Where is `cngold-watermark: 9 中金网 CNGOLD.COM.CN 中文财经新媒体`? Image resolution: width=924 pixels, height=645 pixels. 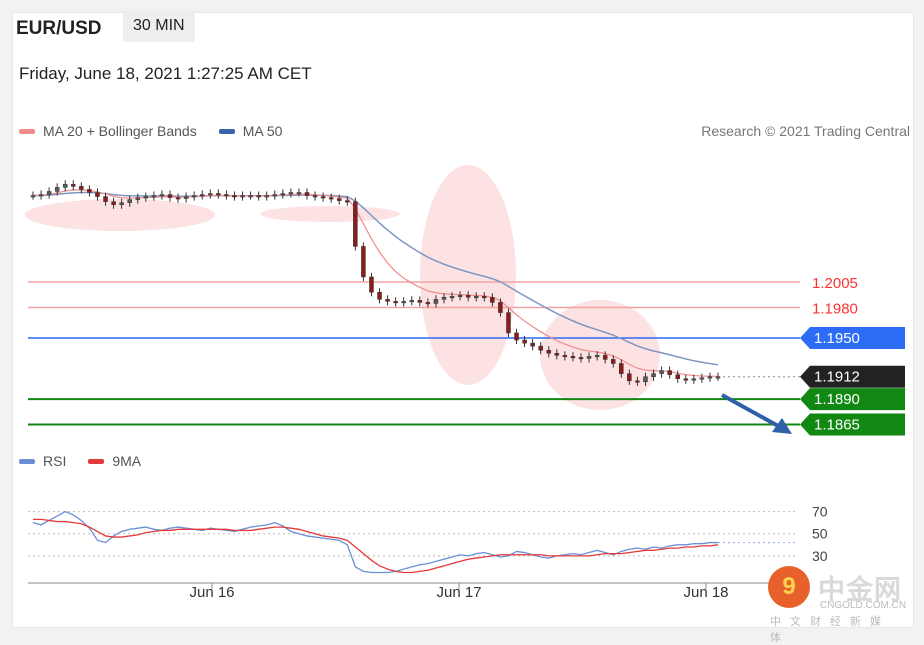 cngold-watermark: 9 中金网 CNGOLD.COM.CN 中文财经新媒体 is located at coordinates (838, 605).